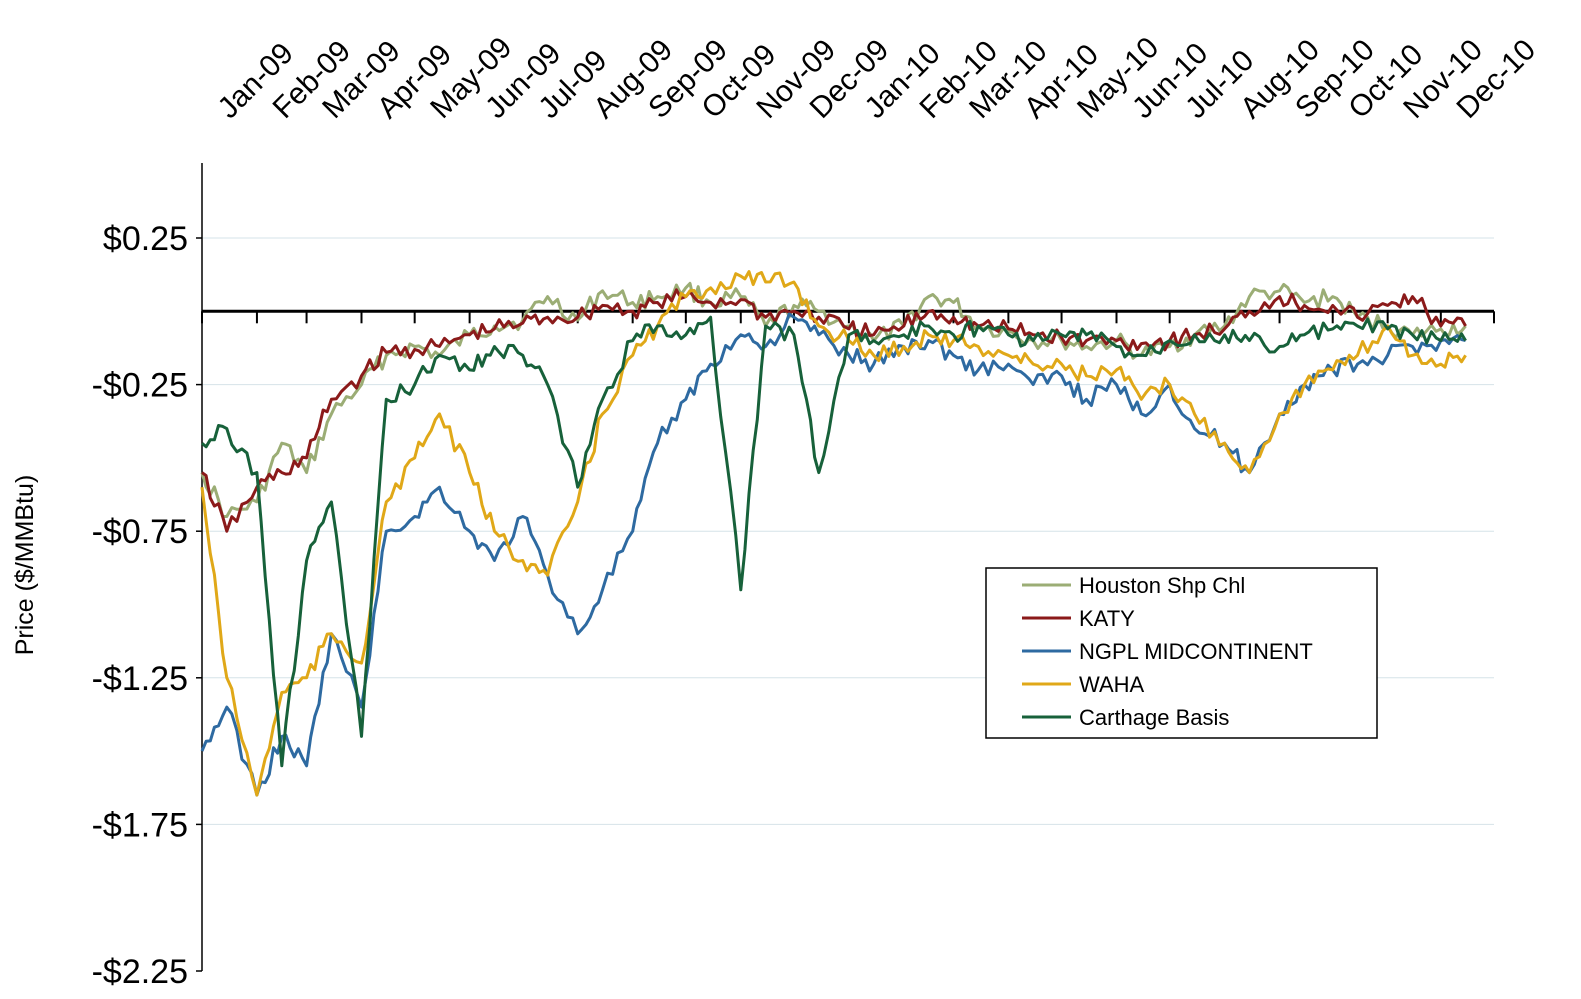 The image size is (1581, 999). Describe the element at coordinates (147, 605) in the screenshot. I see `y-axis-tick-labels: $0.25 -$0.25 -$0.75 -$1.25 -$1.75 -$2.25` at that location.